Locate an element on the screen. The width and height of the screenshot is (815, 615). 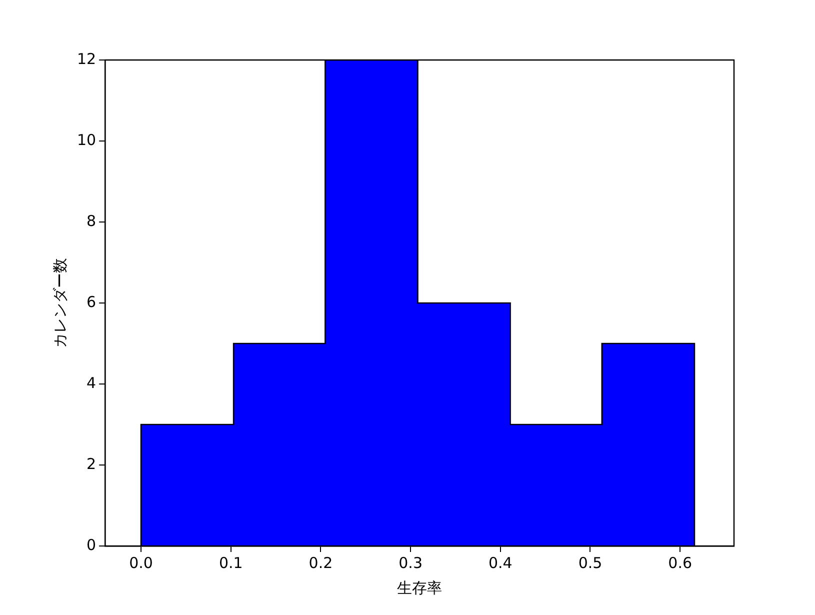
x-tick-label: 0.0 is located at coordinates (141, 563).